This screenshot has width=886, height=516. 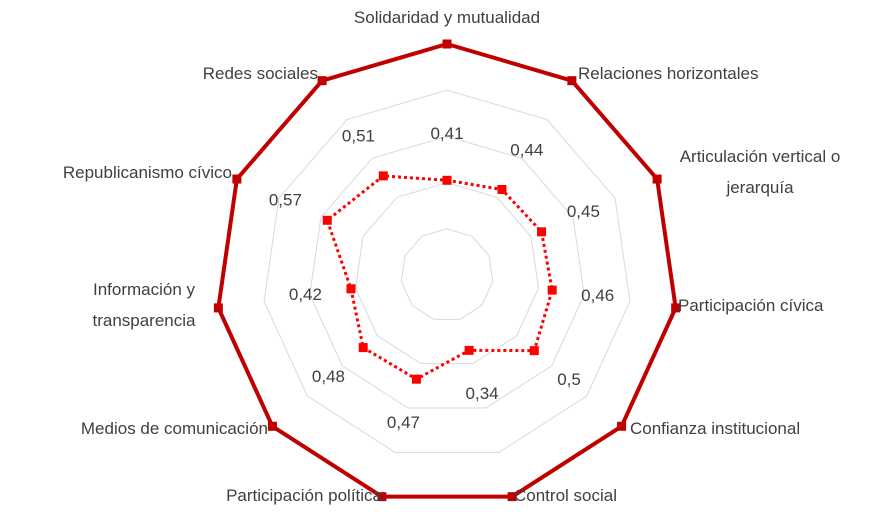 What do you see at coordinates (305, 294) in the screenshot?
I see `data-label: 0,42` at bounding box center [305, 294].